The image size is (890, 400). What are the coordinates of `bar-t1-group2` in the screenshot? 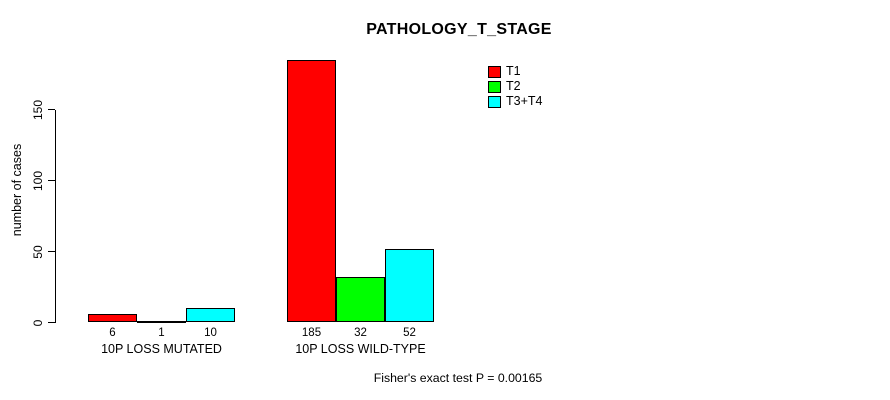 It's located at (311, 191).